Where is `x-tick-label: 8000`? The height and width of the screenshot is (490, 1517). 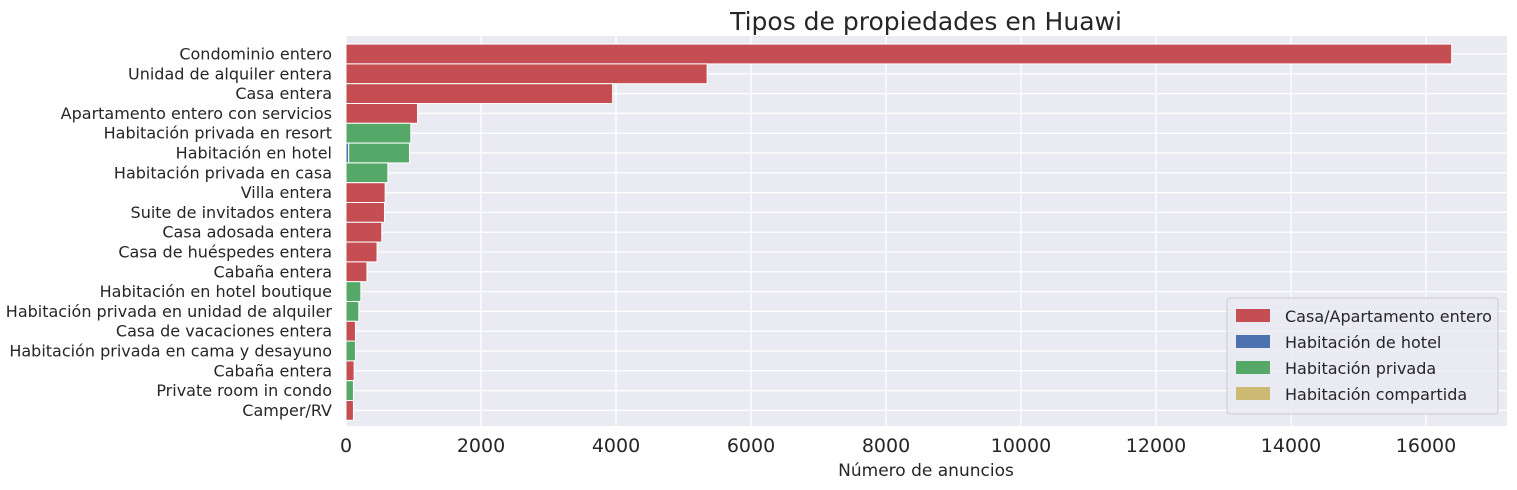 x-tick-label: 8000 is located at coordinates (886, 446).